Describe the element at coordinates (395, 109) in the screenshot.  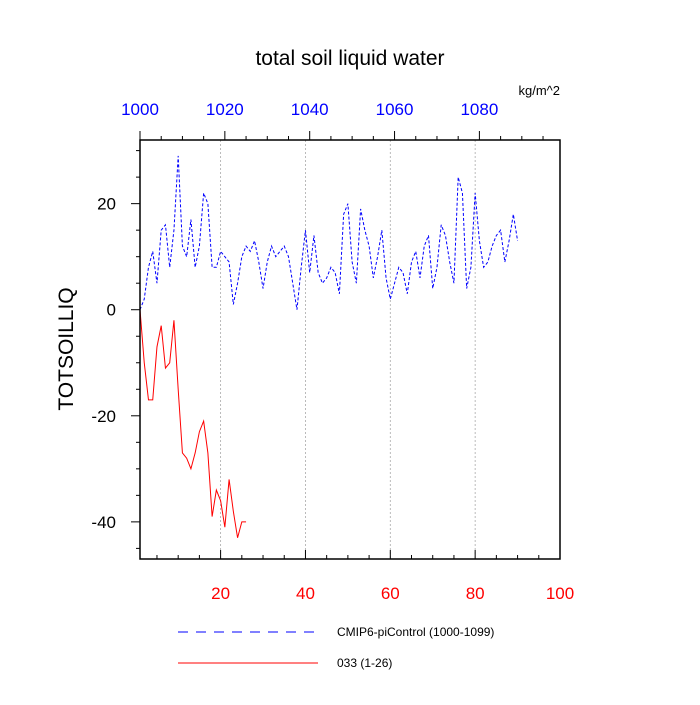
I see `x-top-tick-label: 1060` at that location.